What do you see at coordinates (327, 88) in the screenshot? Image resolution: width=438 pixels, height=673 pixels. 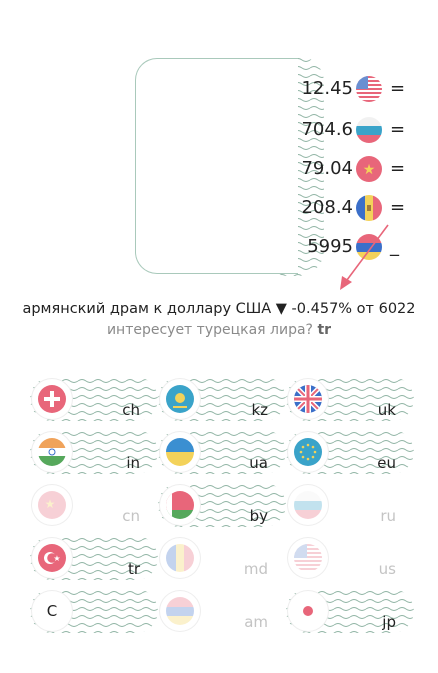 I see `amount-value: 12.45` at bounding box center [327, 88].